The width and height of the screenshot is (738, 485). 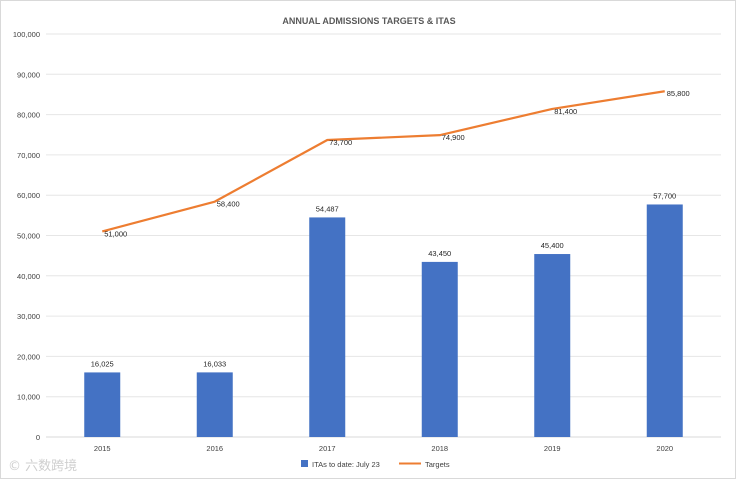 I want to click on x-tick-label: 2016, so click(x=214, y=448).